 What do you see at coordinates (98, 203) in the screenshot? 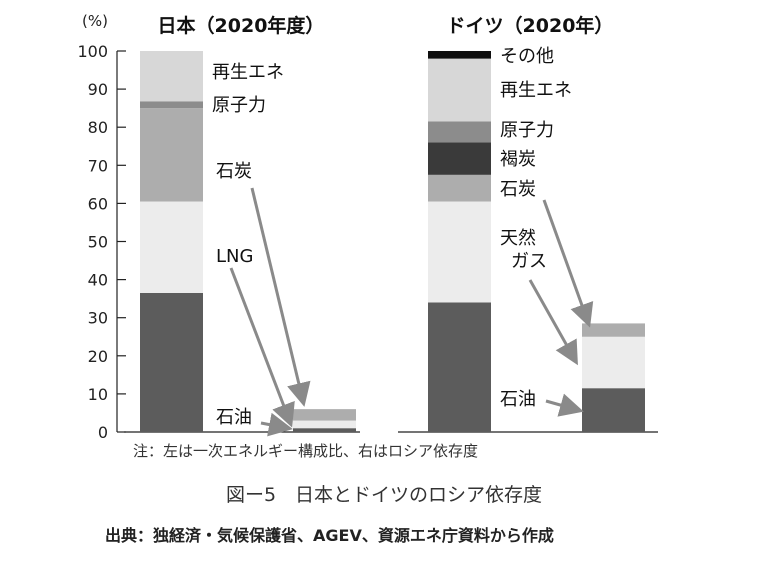
I see `y-tick-label: 60` at bounding box center [98, 203].